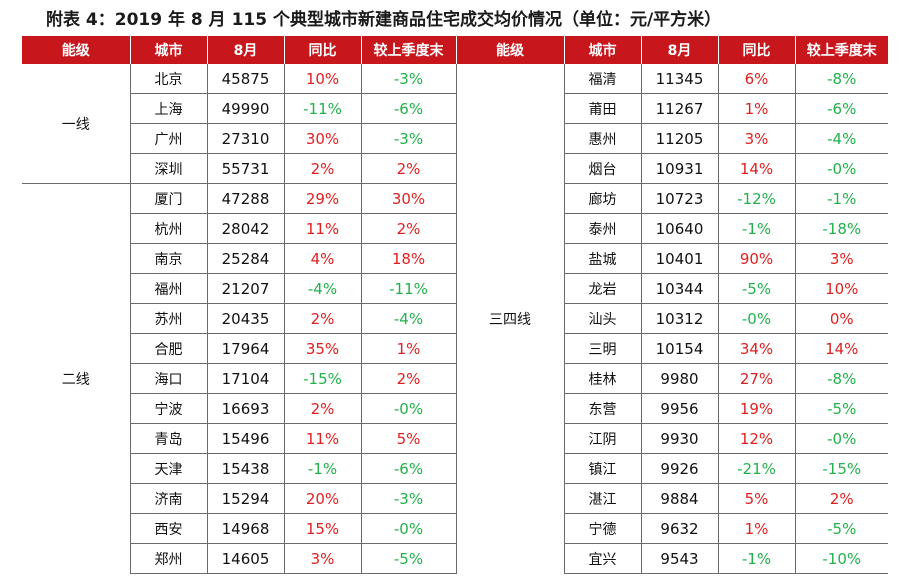 The image size is (907, 580). What do you see at coordinates (323, 348) in the screenshot?
I see `yoy-cell: 35%` at bounding box center [323, 348].